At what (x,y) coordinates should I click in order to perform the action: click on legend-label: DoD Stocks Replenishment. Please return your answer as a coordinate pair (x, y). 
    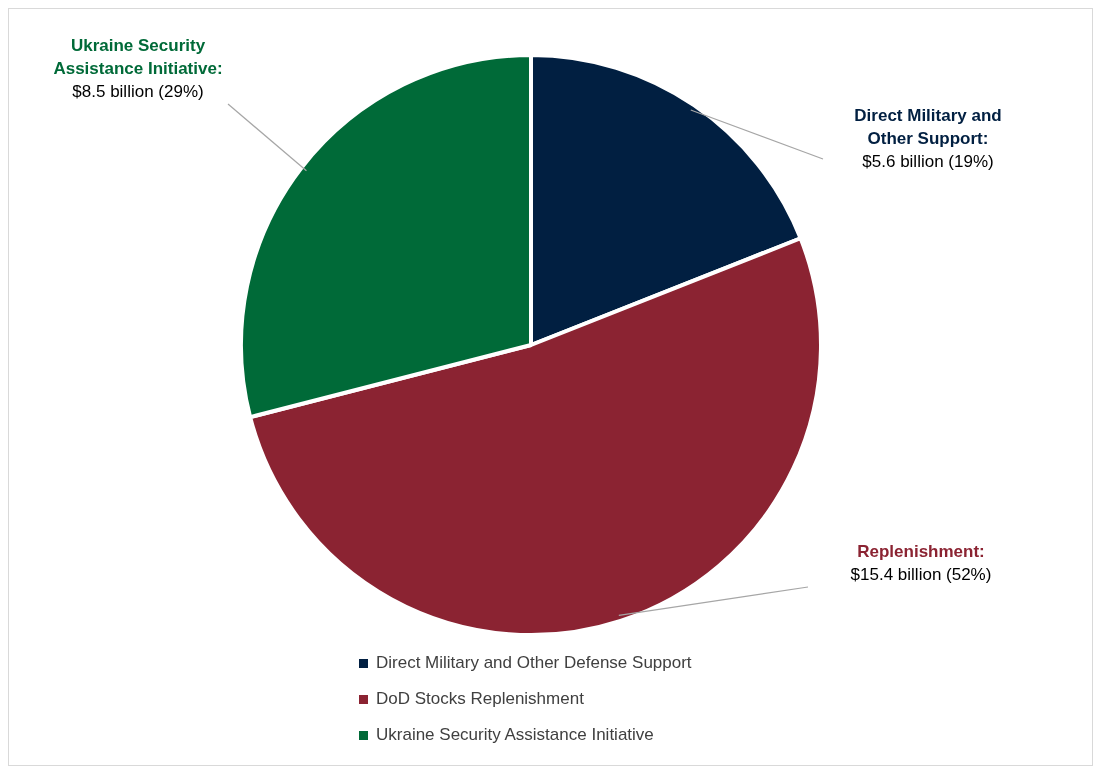
    Looking at the image, I should click on (480, 699).